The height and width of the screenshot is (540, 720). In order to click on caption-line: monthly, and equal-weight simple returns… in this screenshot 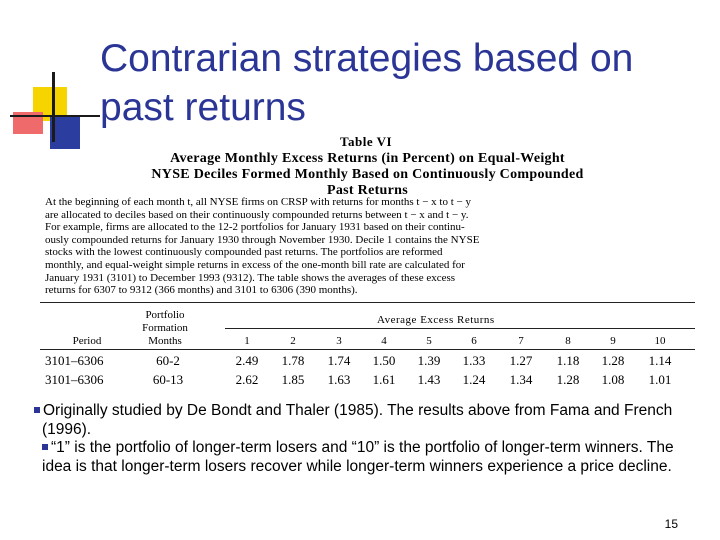, I will do `click(255, 264)`.